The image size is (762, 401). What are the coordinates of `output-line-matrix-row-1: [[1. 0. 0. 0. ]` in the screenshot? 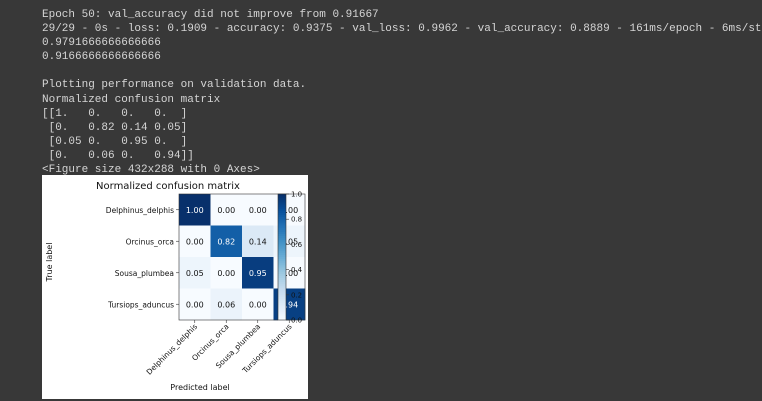 It's located at (115, 113).